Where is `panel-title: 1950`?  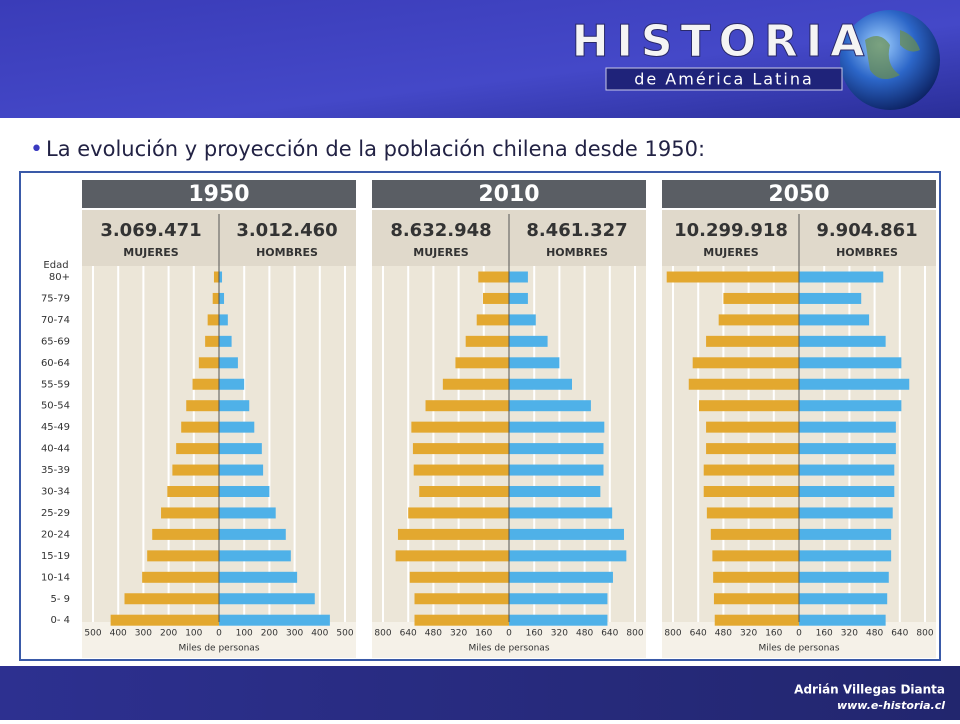
panel-title: 1950 is located at coordinates (218, 194).